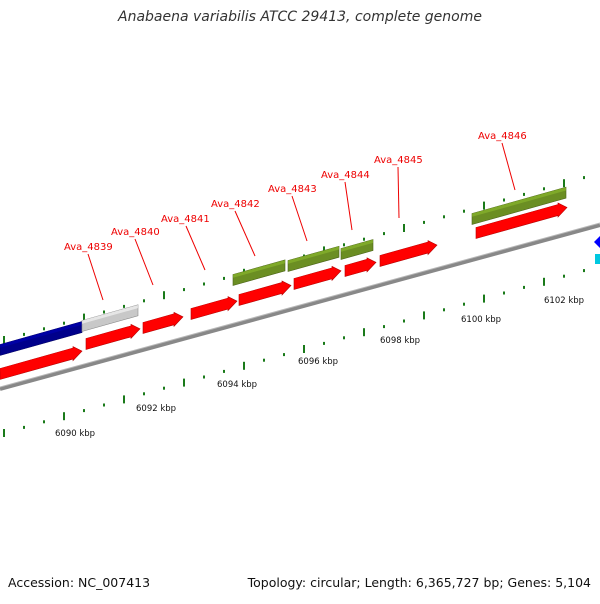 The image size is (600, 604). I want to click on kbp-label: 6100 kbp, so click(481, 320).